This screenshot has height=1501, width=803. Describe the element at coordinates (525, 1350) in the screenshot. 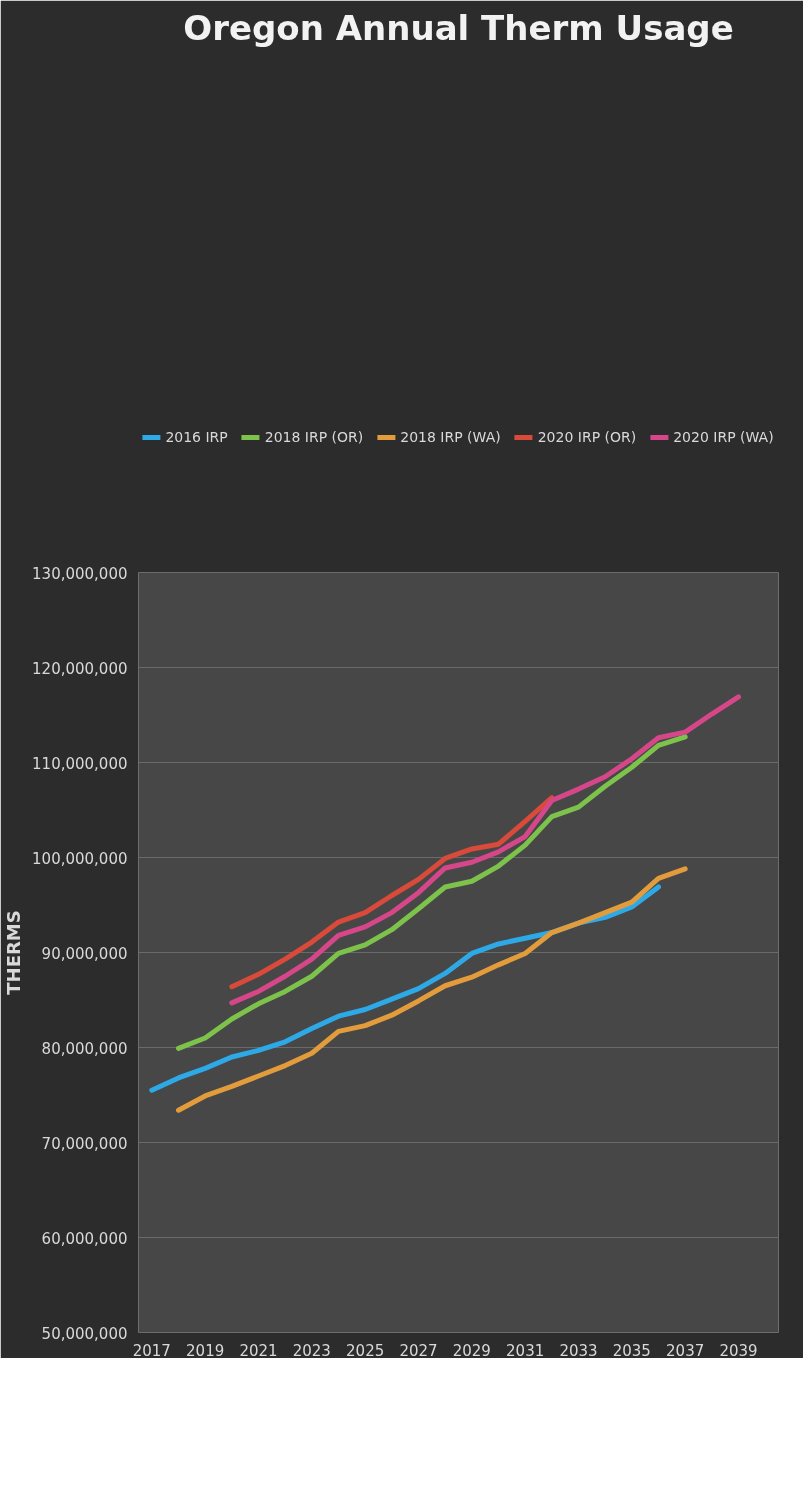

I see `x-tick-label: 2031` at that location.